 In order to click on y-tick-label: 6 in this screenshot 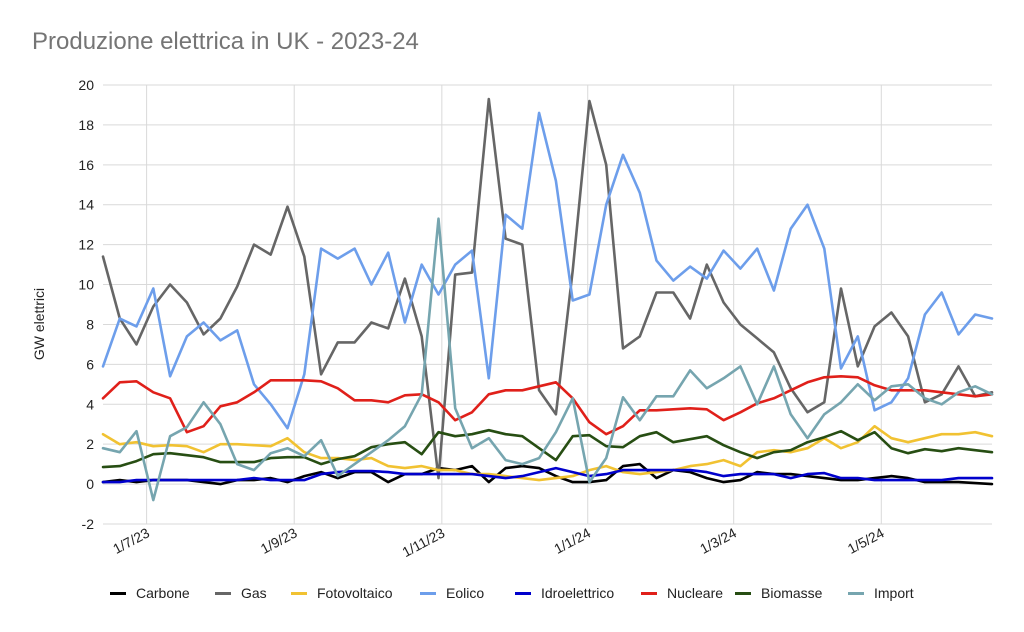, I will do `click(90, 364)`.